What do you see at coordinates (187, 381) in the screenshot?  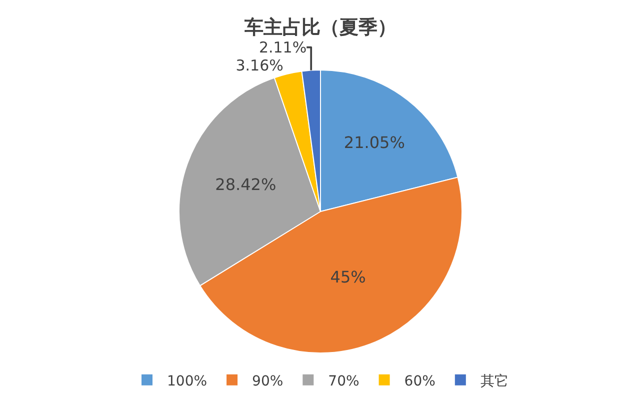 I see `legend-label: 100%` at bounding box center [187, 381].